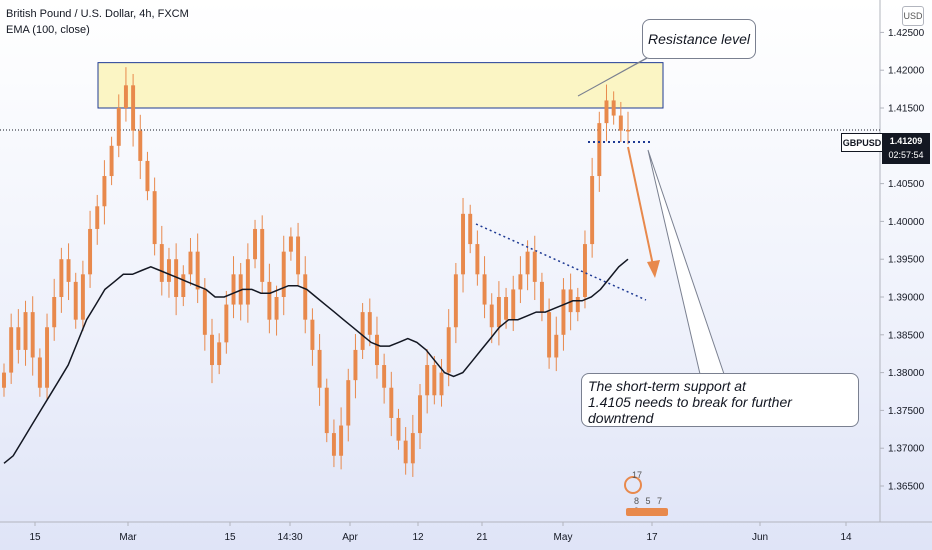  What do you see at coordinates (906, 155) in the screenshot?
I see `candle-countdown: 02:57:54` at bounding box center [906, 155].